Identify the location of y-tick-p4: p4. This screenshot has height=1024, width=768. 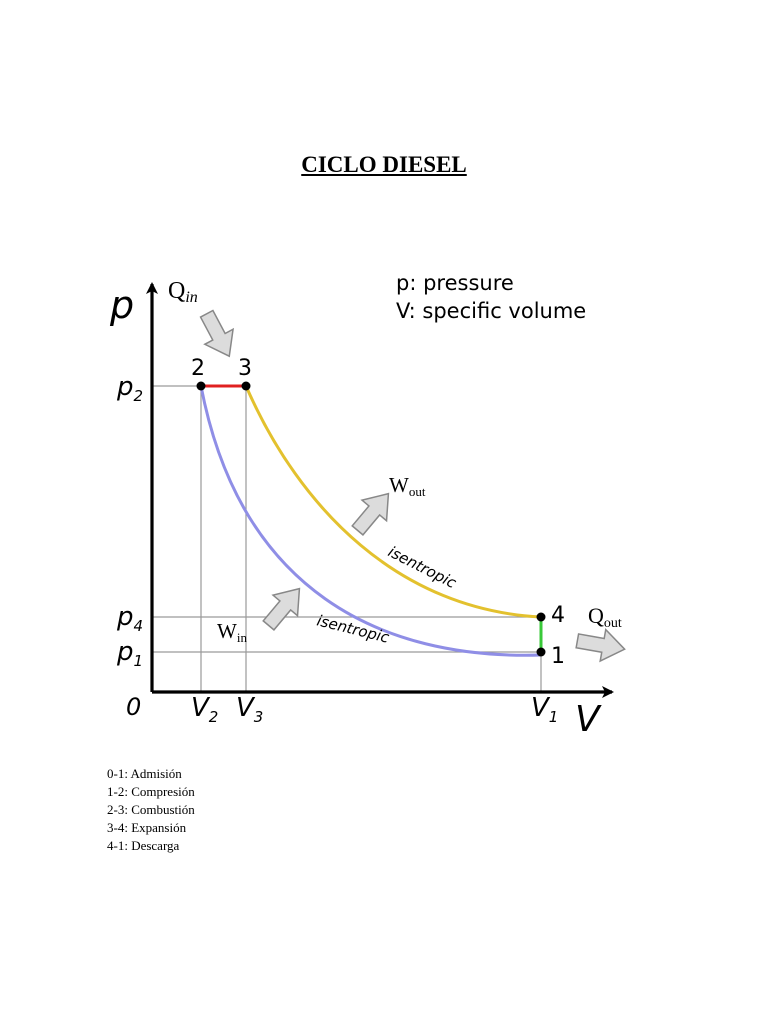
(129, 618).